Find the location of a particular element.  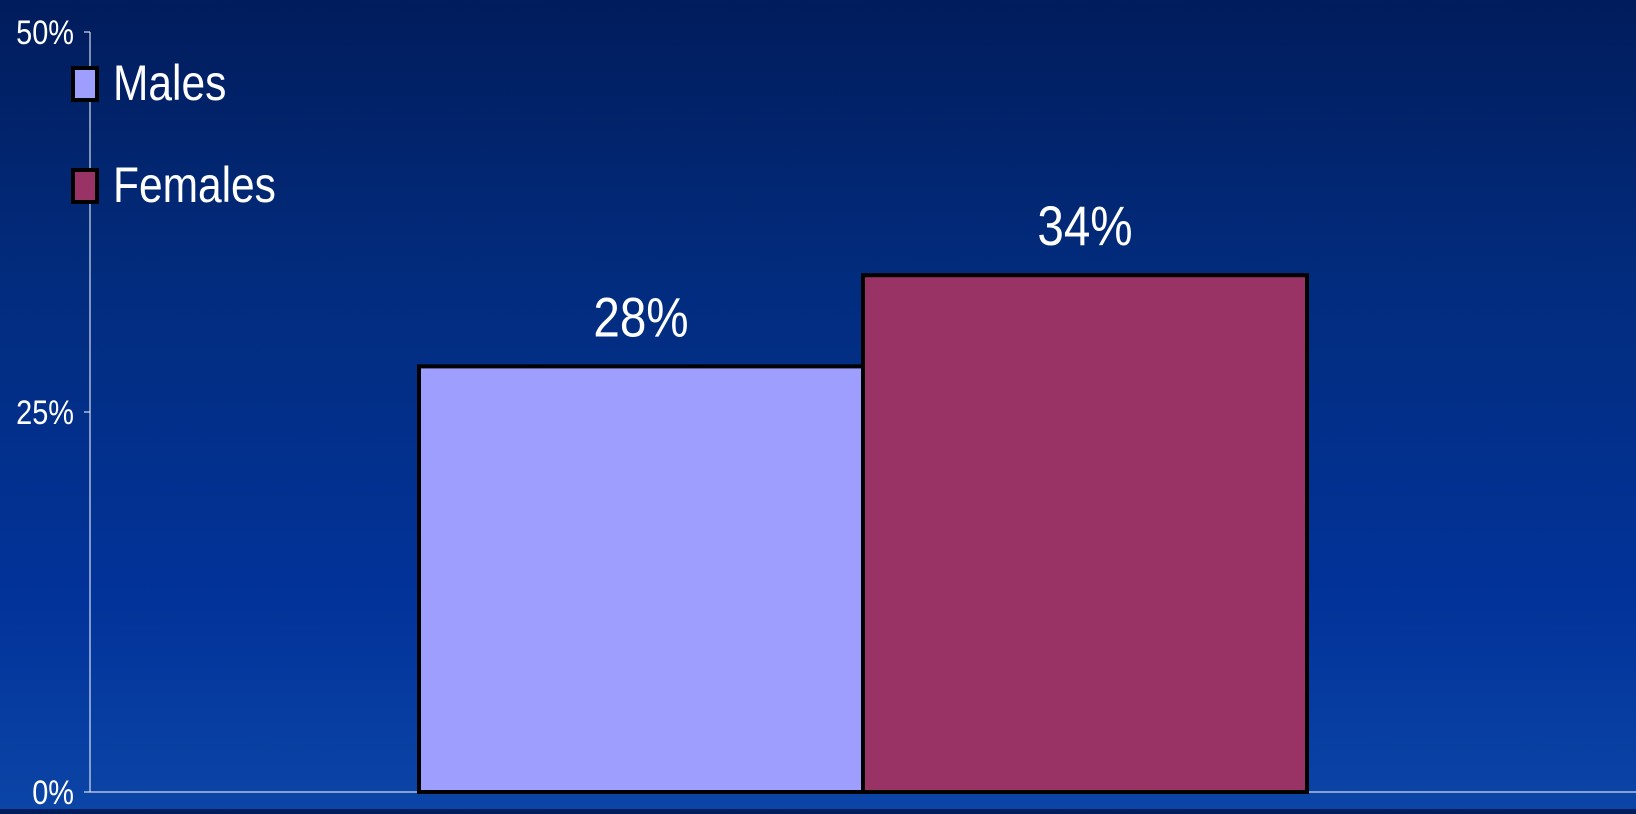

legend: Males Females is located at coordinates (173, 134).